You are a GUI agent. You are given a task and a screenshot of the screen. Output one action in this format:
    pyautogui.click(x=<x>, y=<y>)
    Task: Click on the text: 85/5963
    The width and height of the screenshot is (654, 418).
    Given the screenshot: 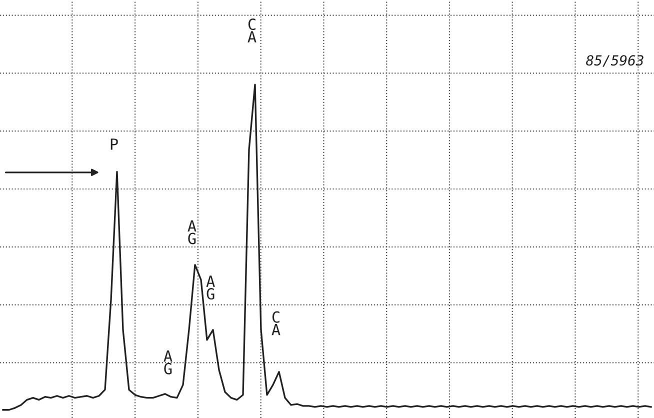 What is the action you would take?
    pyautogui.click(x=615, y=61)
    